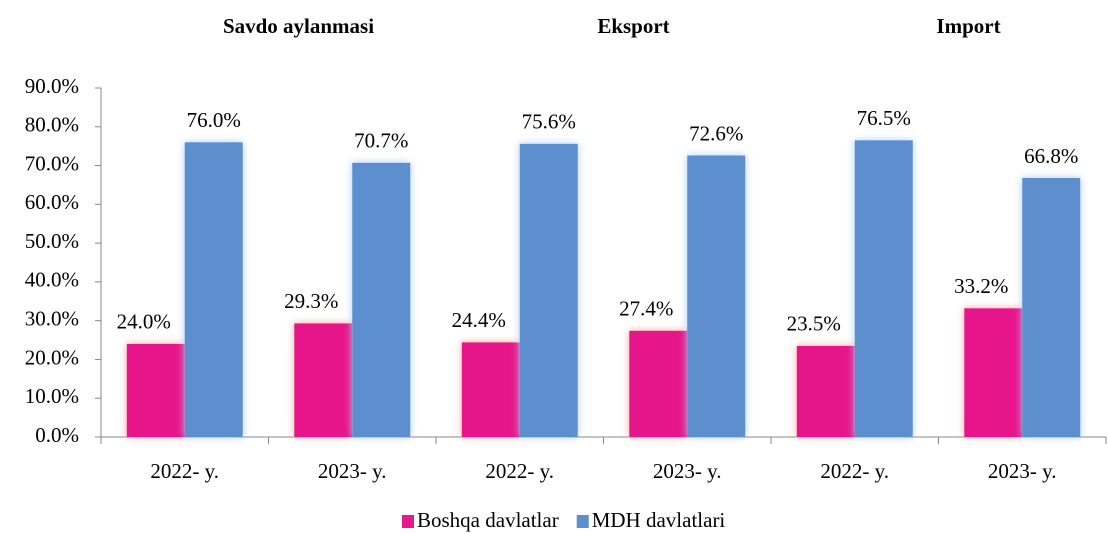  What do you see at coordinates (659, 520) in the screenshot?
I see `legend-label: MDH davlatlari` at bounding box center [659, 520].